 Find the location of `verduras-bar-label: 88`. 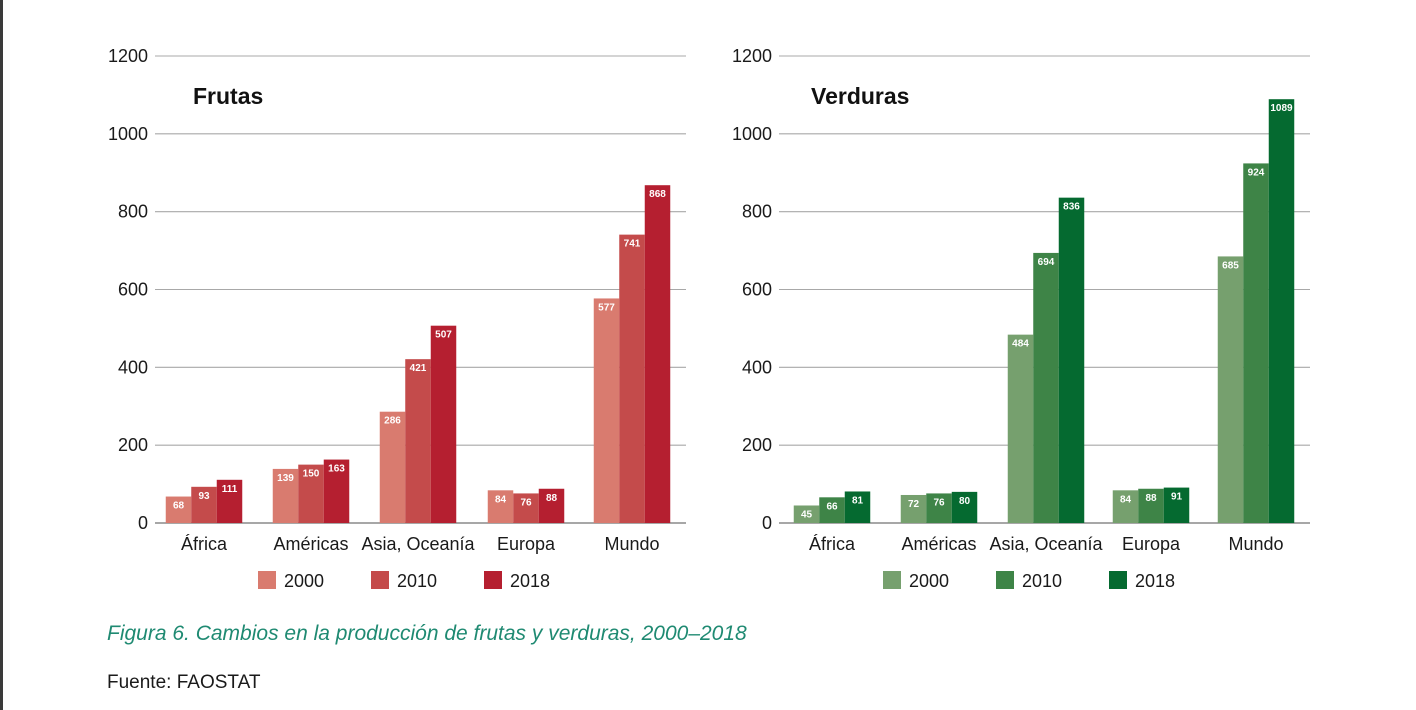

verduras-bar-label: 88 is located at coordinates (1151, 498).